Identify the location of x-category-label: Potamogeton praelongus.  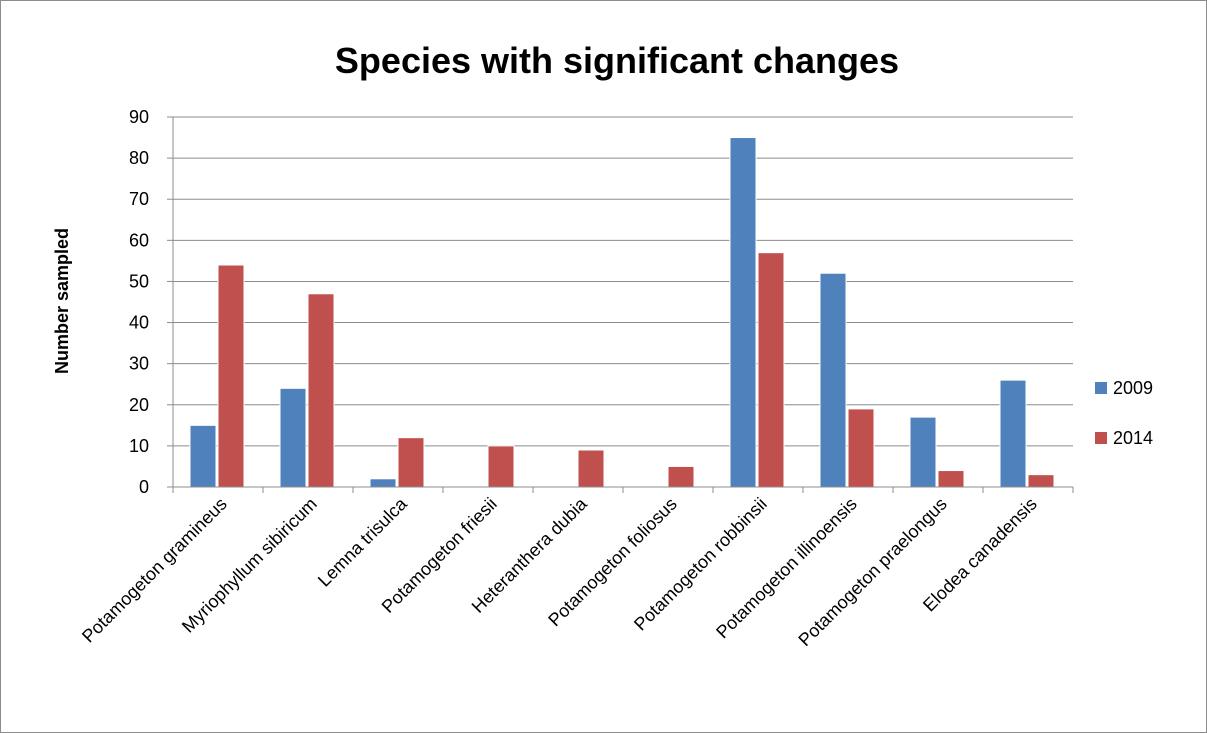
(872, 572).